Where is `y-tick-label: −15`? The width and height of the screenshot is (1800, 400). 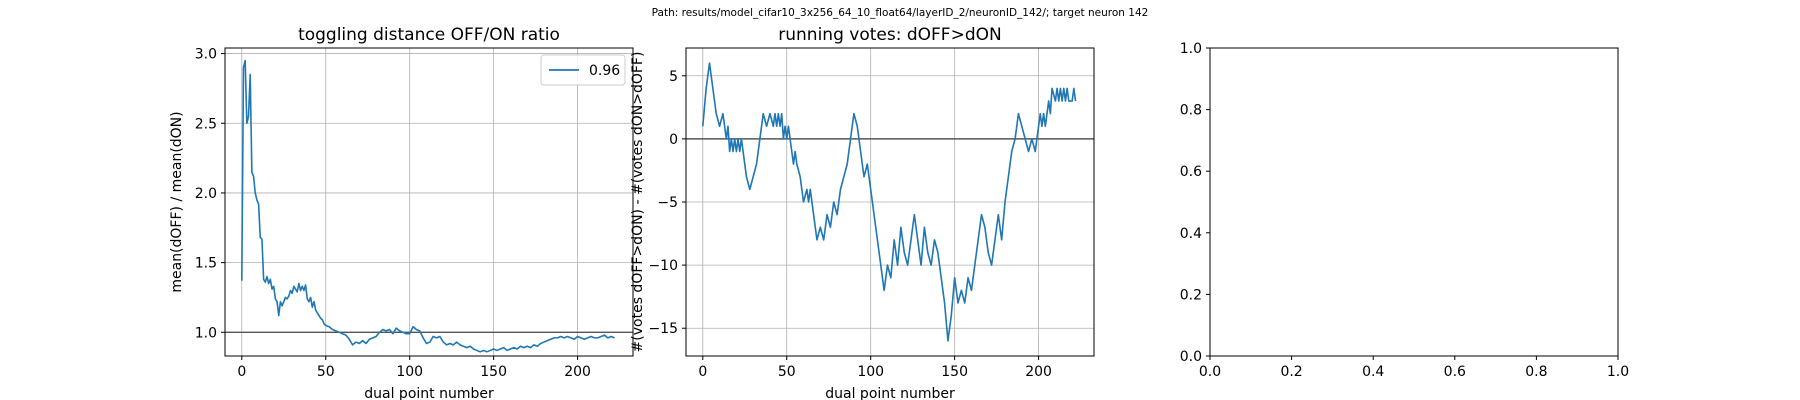
y-tick-label: −15 is located at coordinates (663, 329).